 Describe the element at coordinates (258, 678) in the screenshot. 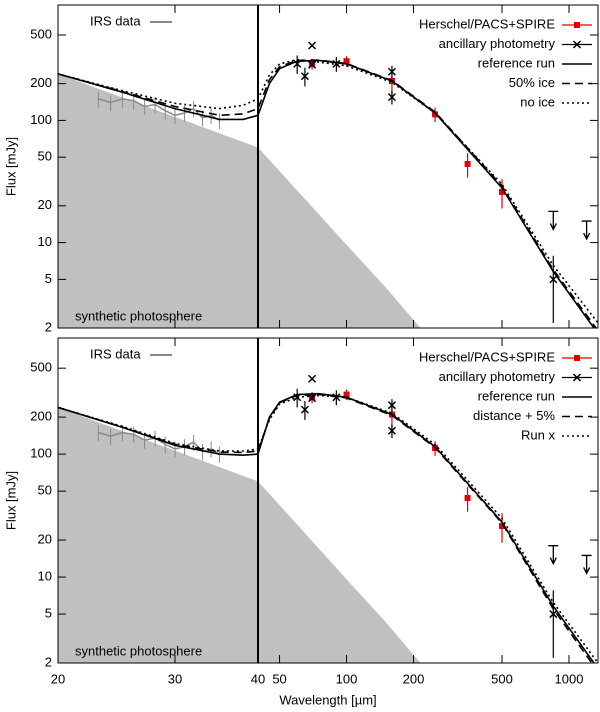

I see `x-tick-label: 40` at that location.